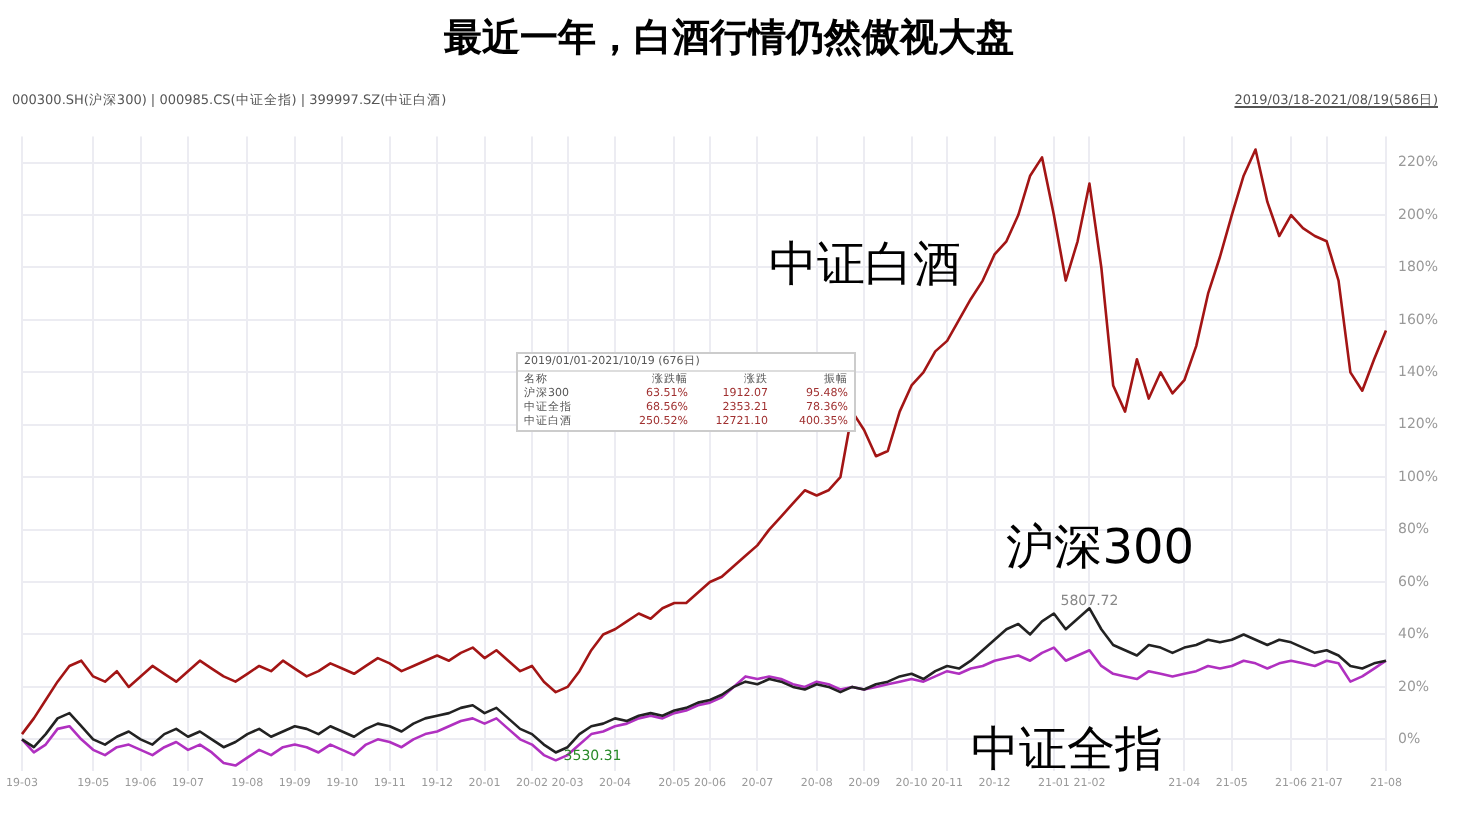 The image size is (1458, 836). Describe the element at coordinates (729, 39) in the screenshot. I see `chart-title: 最近一年，白酒行情仍然傲视大盘` at that location.